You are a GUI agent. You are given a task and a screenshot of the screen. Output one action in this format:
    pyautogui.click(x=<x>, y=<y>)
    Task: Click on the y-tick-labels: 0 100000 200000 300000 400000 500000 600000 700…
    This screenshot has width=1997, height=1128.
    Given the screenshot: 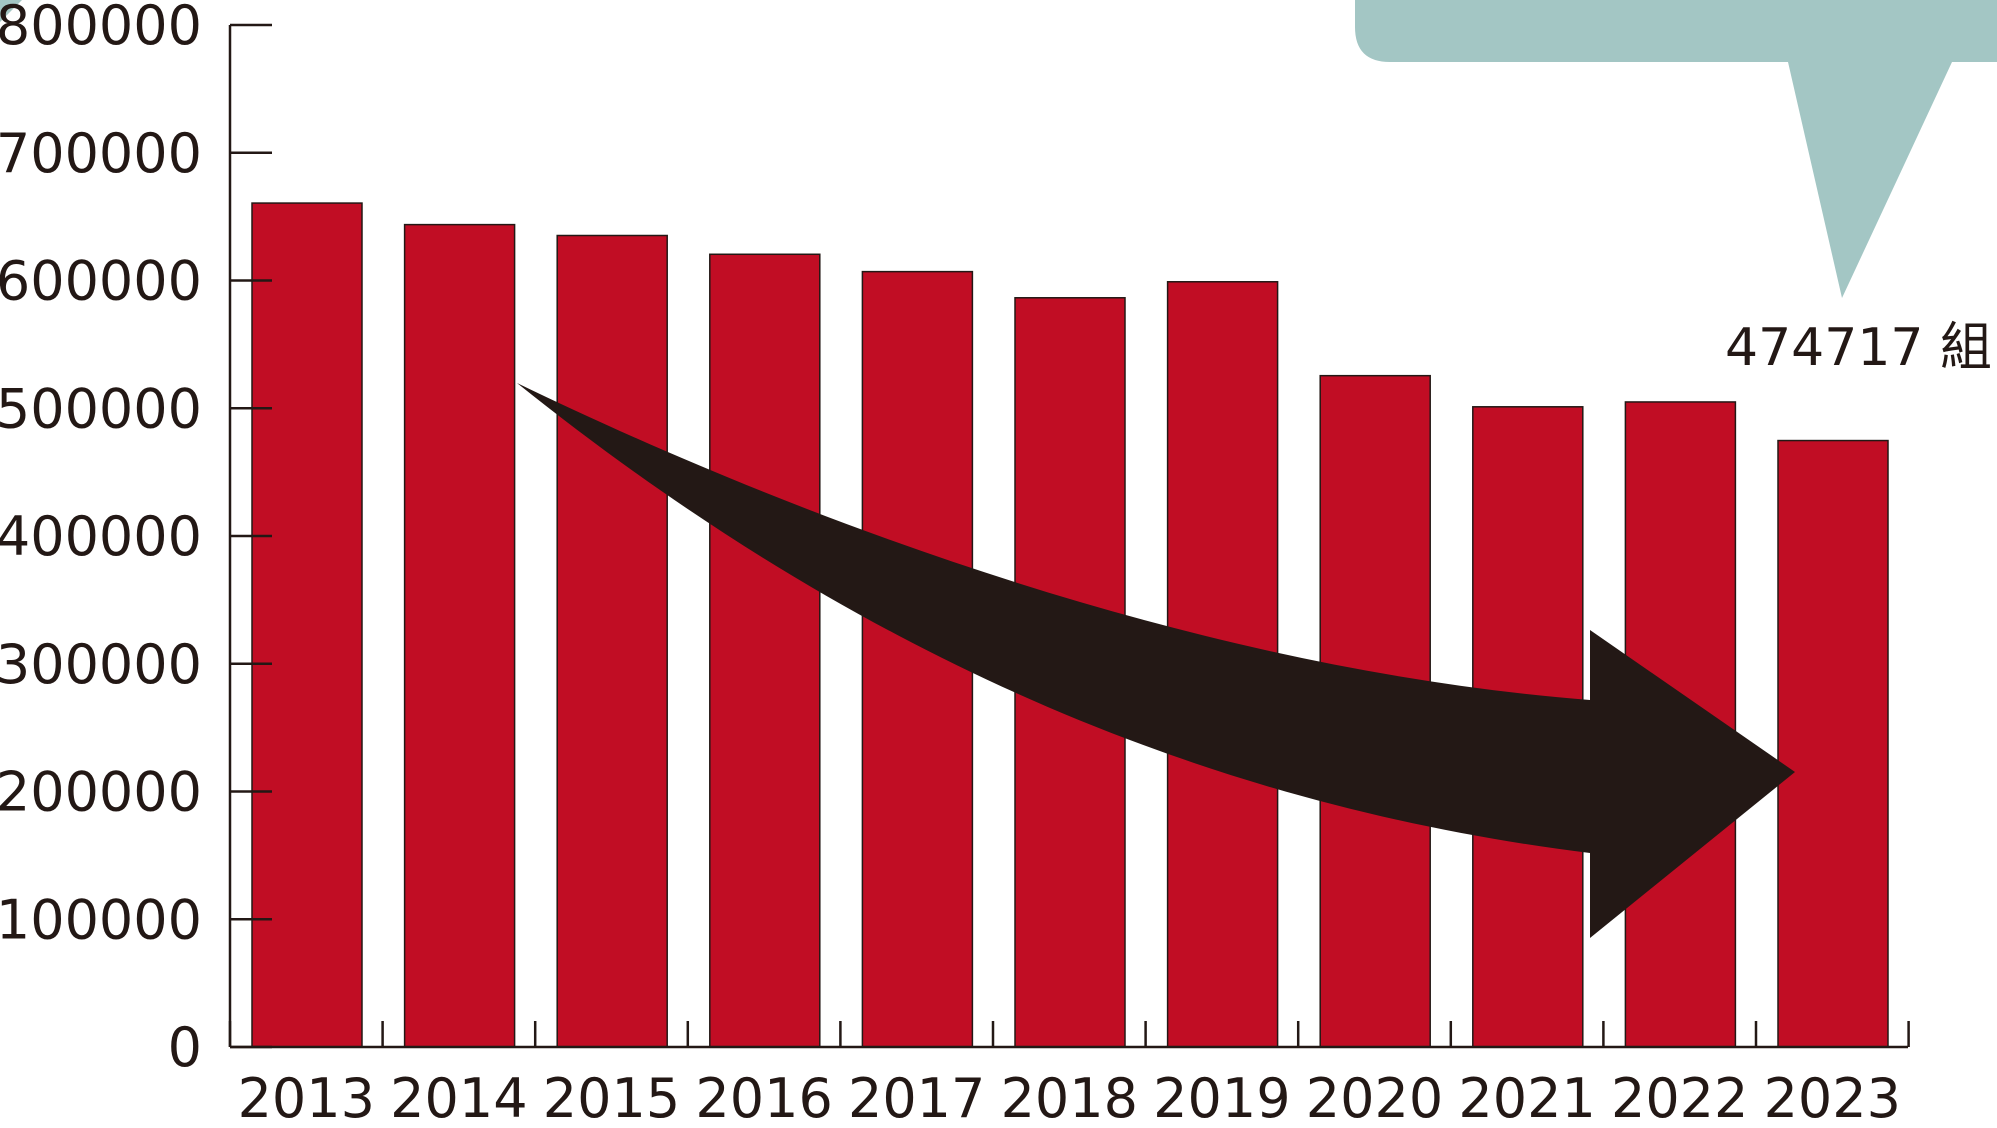 What is the action you would take?
    pyautogui.click(x=101, y=539)
    